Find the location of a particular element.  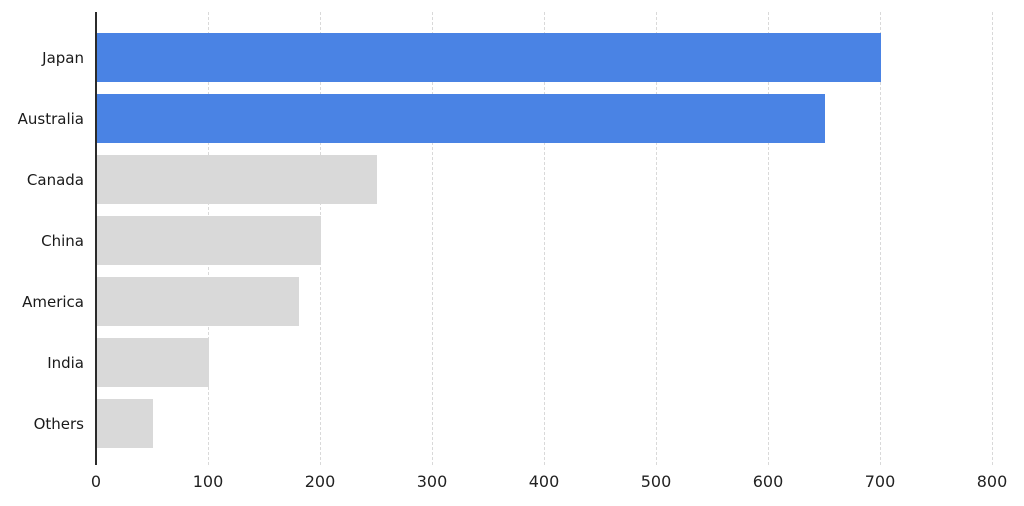

bar-america is located at coordinates (198, 301).